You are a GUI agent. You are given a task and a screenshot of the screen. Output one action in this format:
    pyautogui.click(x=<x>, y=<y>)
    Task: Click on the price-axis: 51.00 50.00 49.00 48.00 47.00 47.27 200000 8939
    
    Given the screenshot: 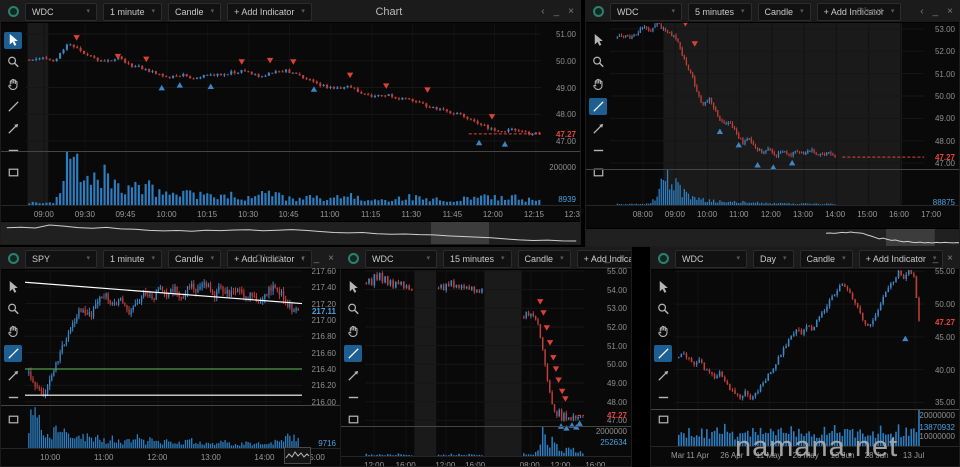 What is the action you would take?
    pyautogui.click(x=559, y=122)
    